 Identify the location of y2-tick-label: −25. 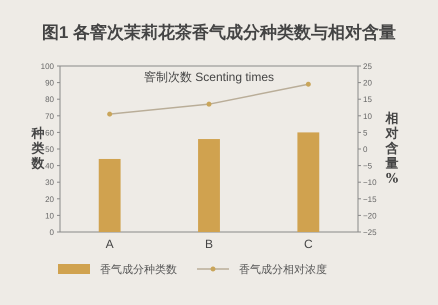
(370, 232).